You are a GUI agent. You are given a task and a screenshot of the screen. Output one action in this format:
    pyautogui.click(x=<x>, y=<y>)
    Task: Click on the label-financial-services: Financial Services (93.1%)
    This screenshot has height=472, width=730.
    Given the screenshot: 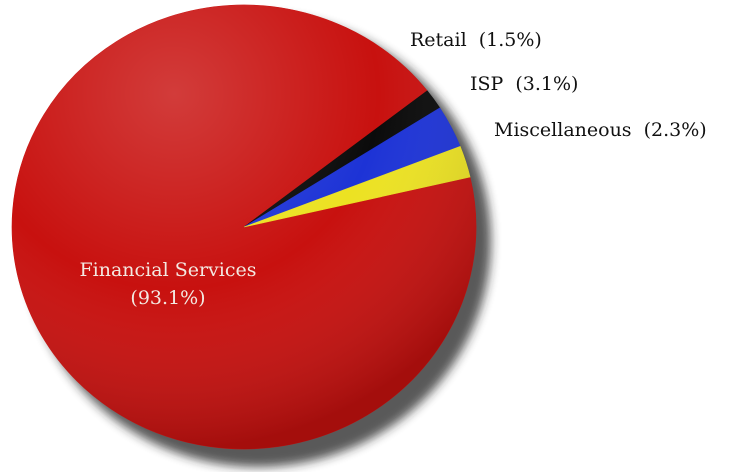 What is the action you would take?
    pyautogui.click(x=167, y=284)
    